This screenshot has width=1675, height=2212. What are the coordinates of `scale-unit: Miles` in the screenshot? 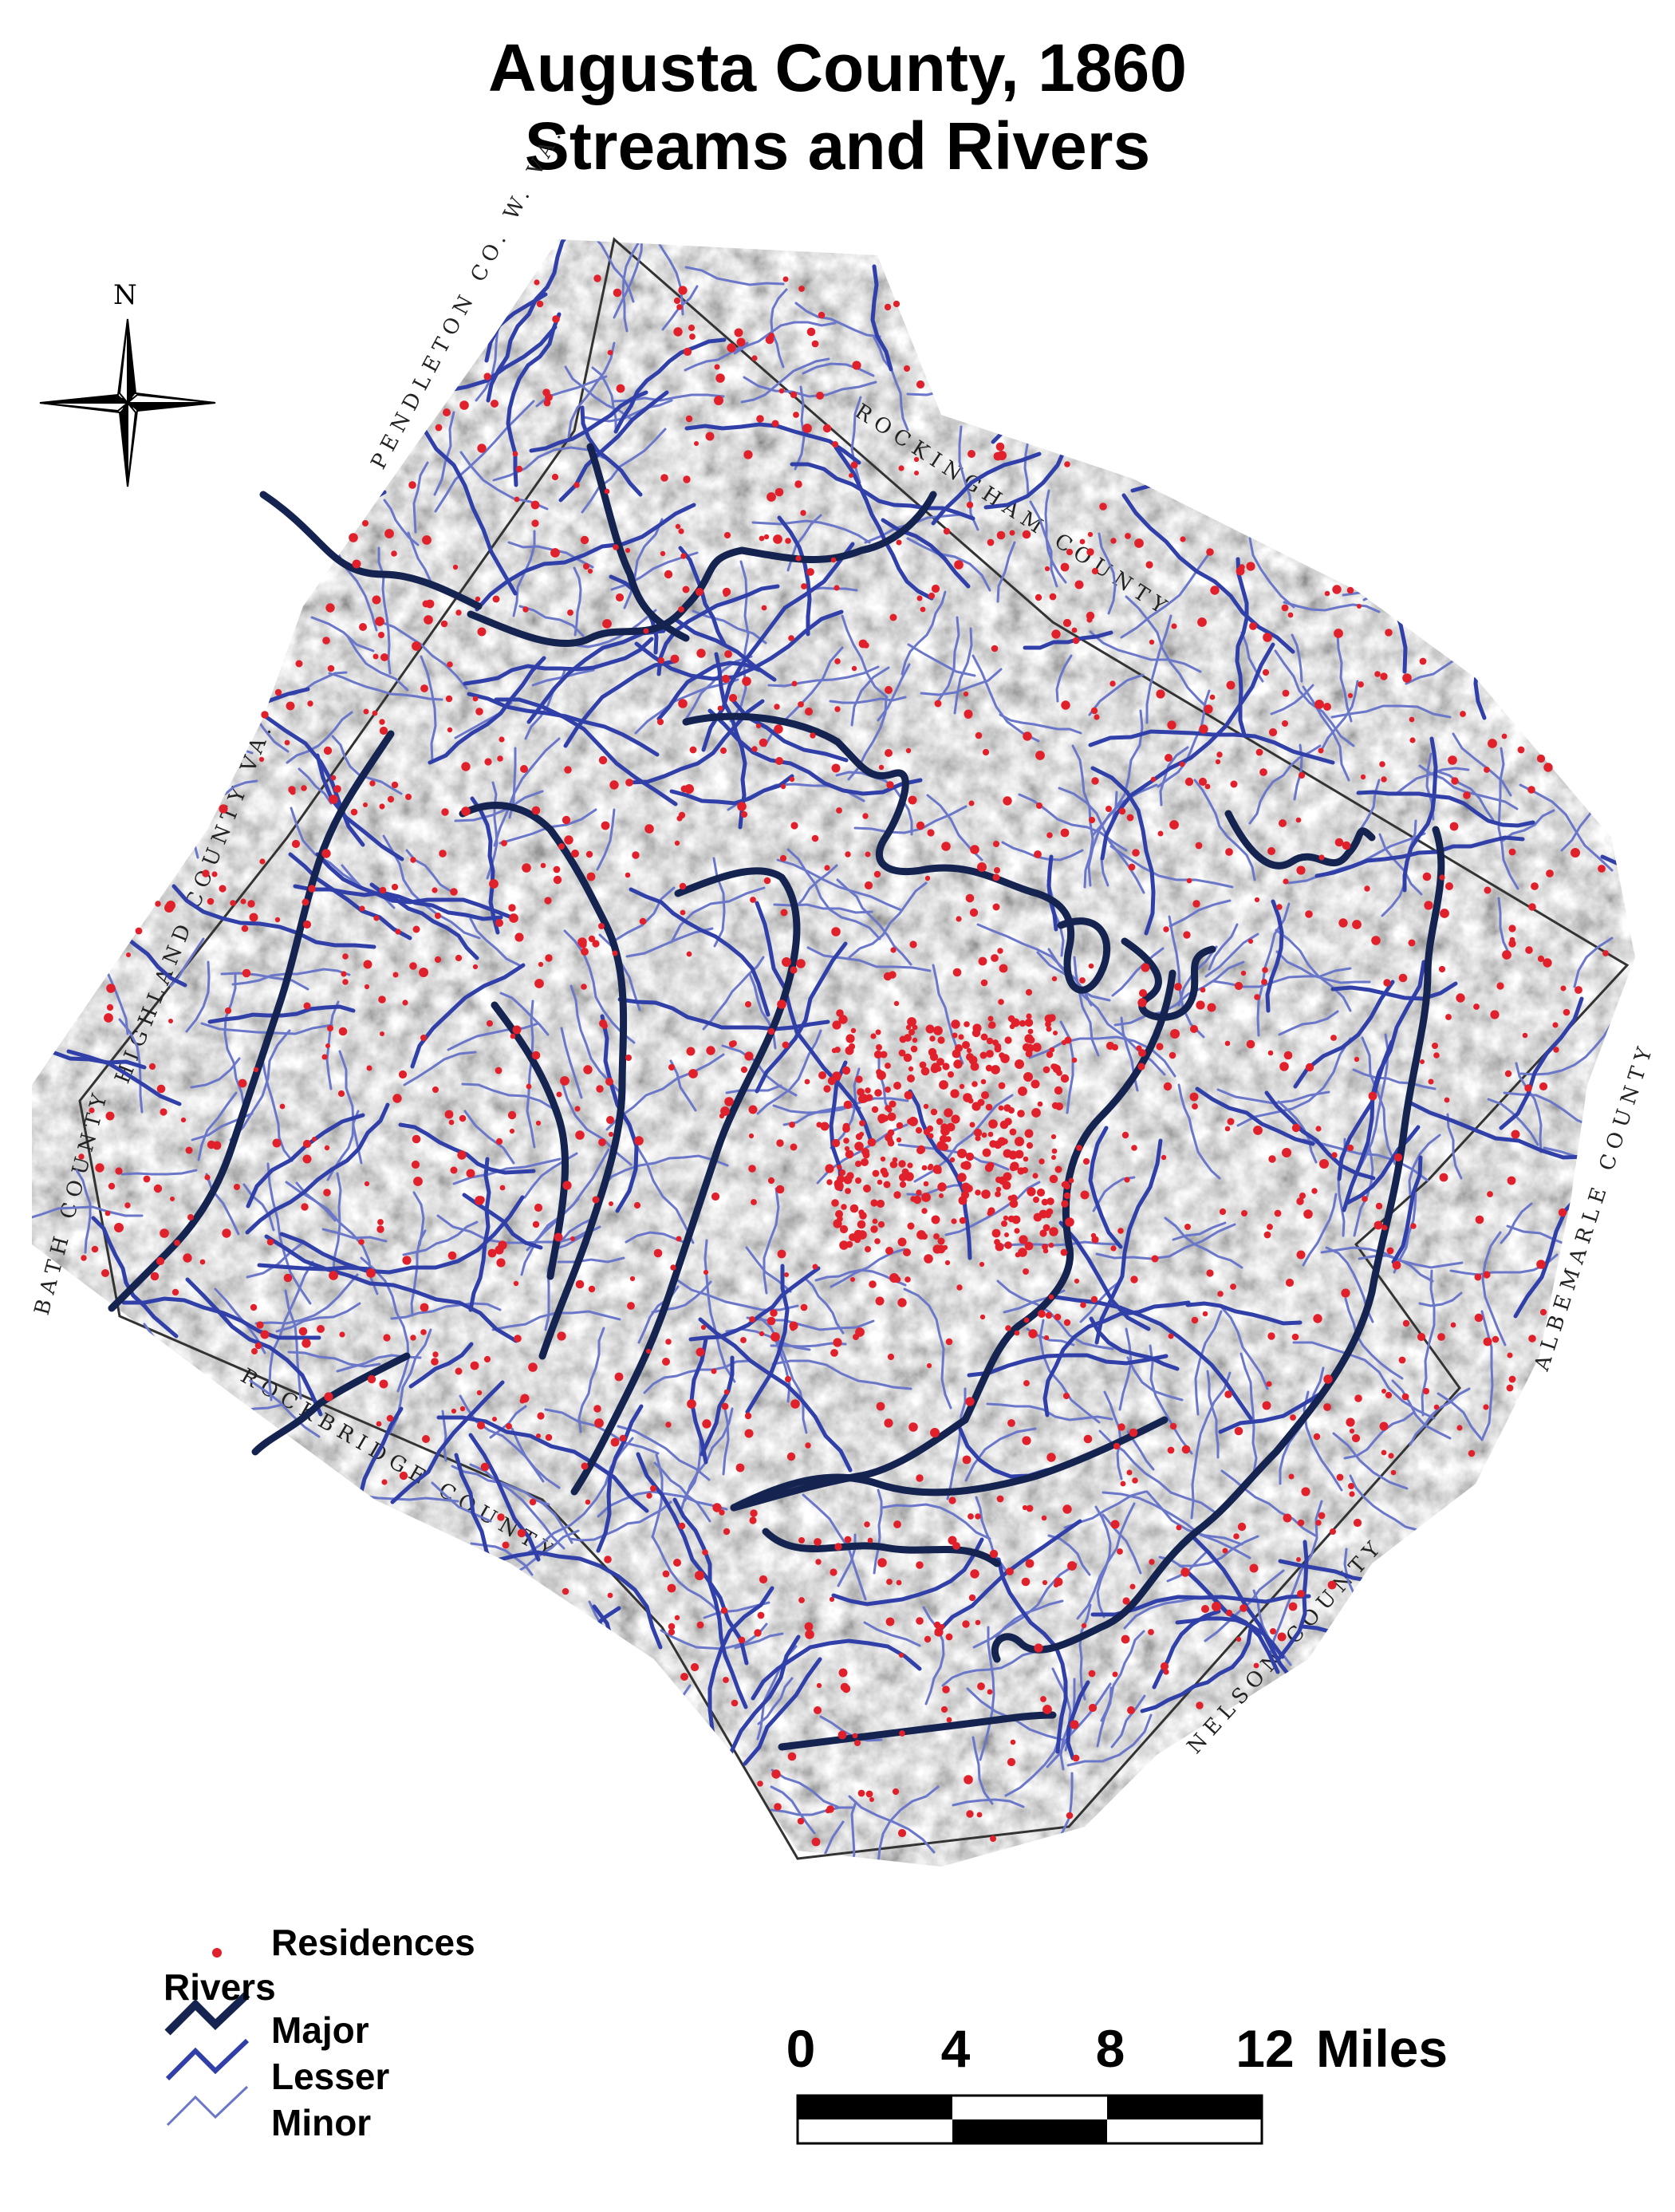 It's located at (1382, 2048).